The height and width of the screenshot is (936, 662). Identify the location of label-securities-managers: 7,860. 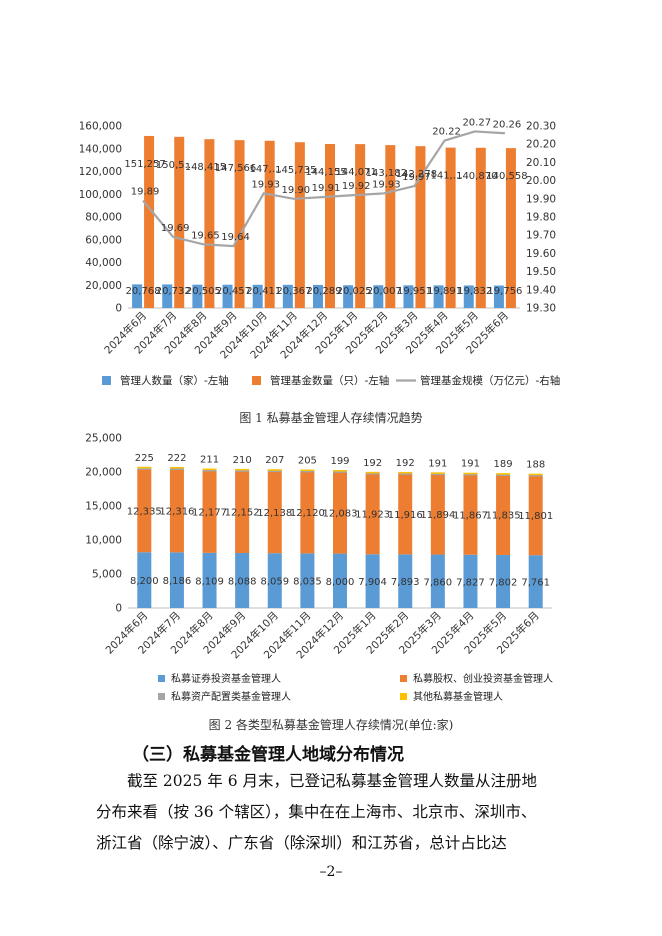
(438, 582).